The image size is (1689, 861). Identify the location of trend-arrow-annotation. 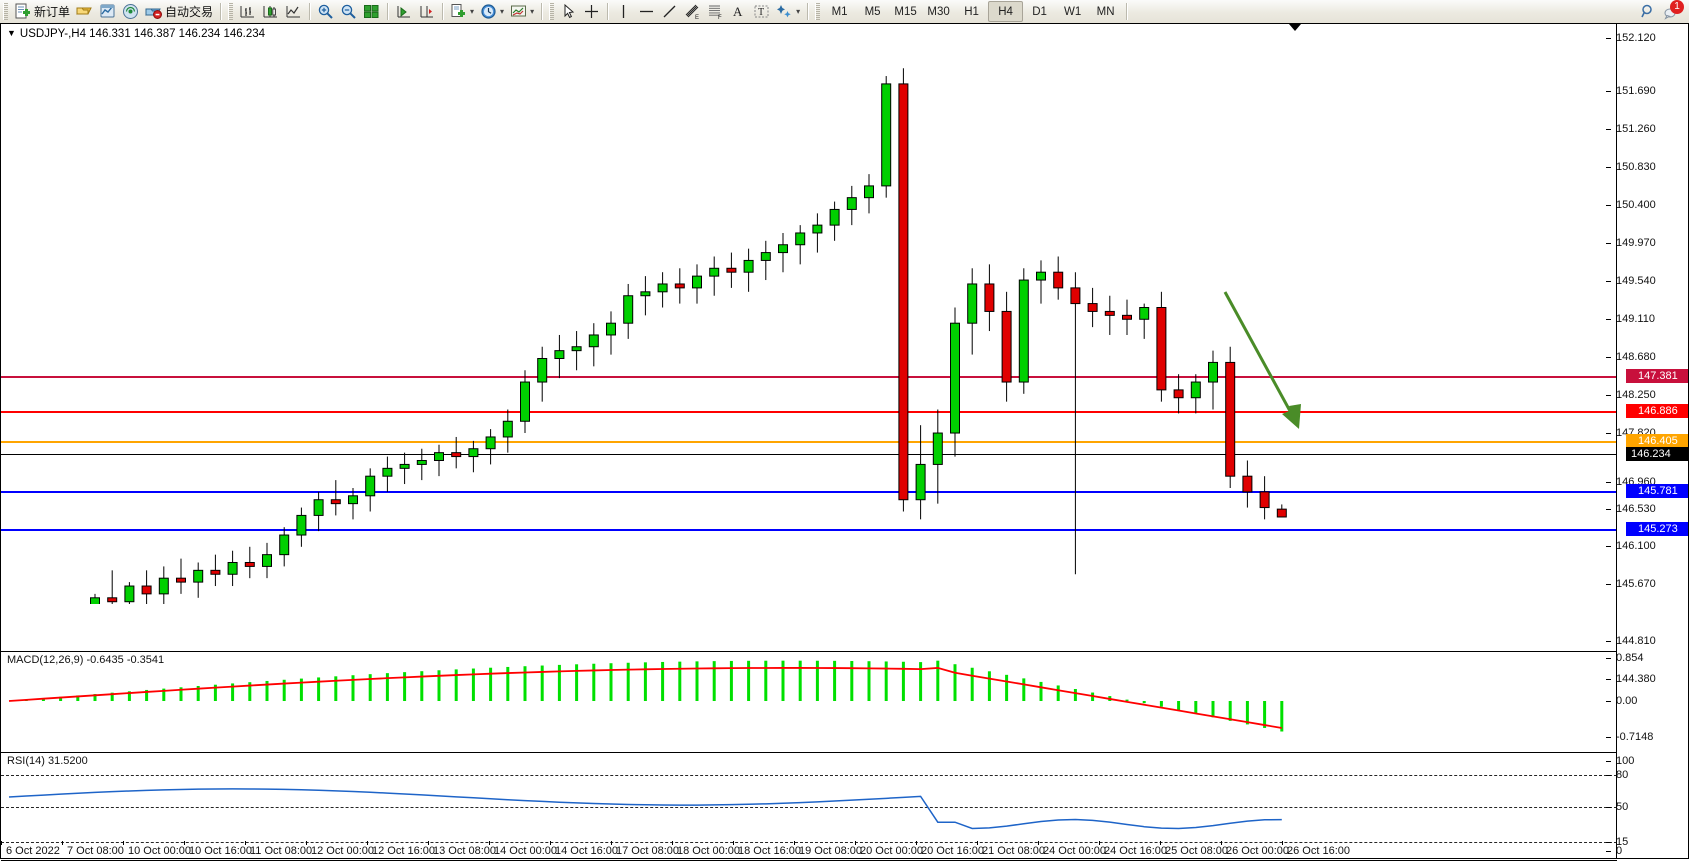
(1262, 360).